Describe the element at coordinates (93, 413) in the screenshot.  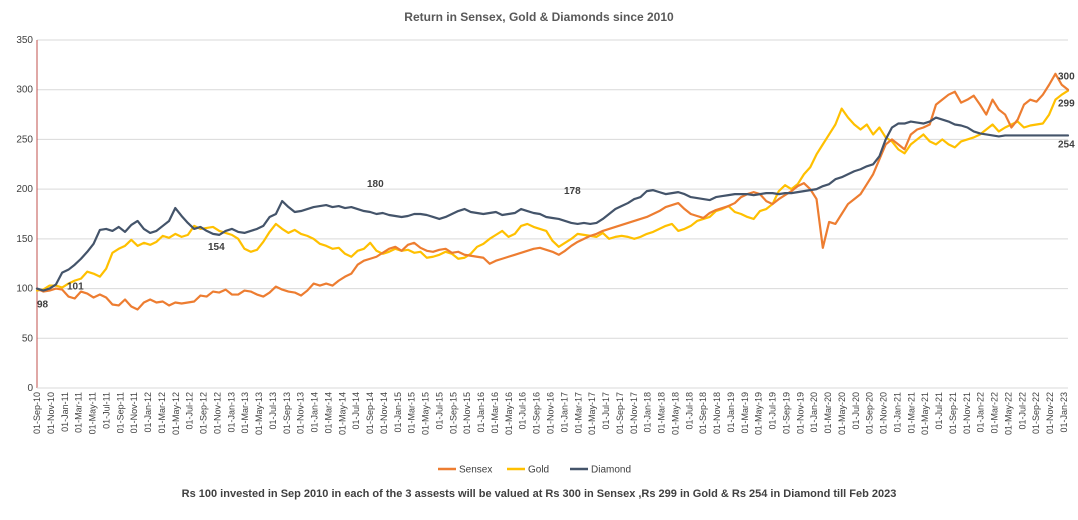
I see `x-tick-label: 01-May-11` at that location.